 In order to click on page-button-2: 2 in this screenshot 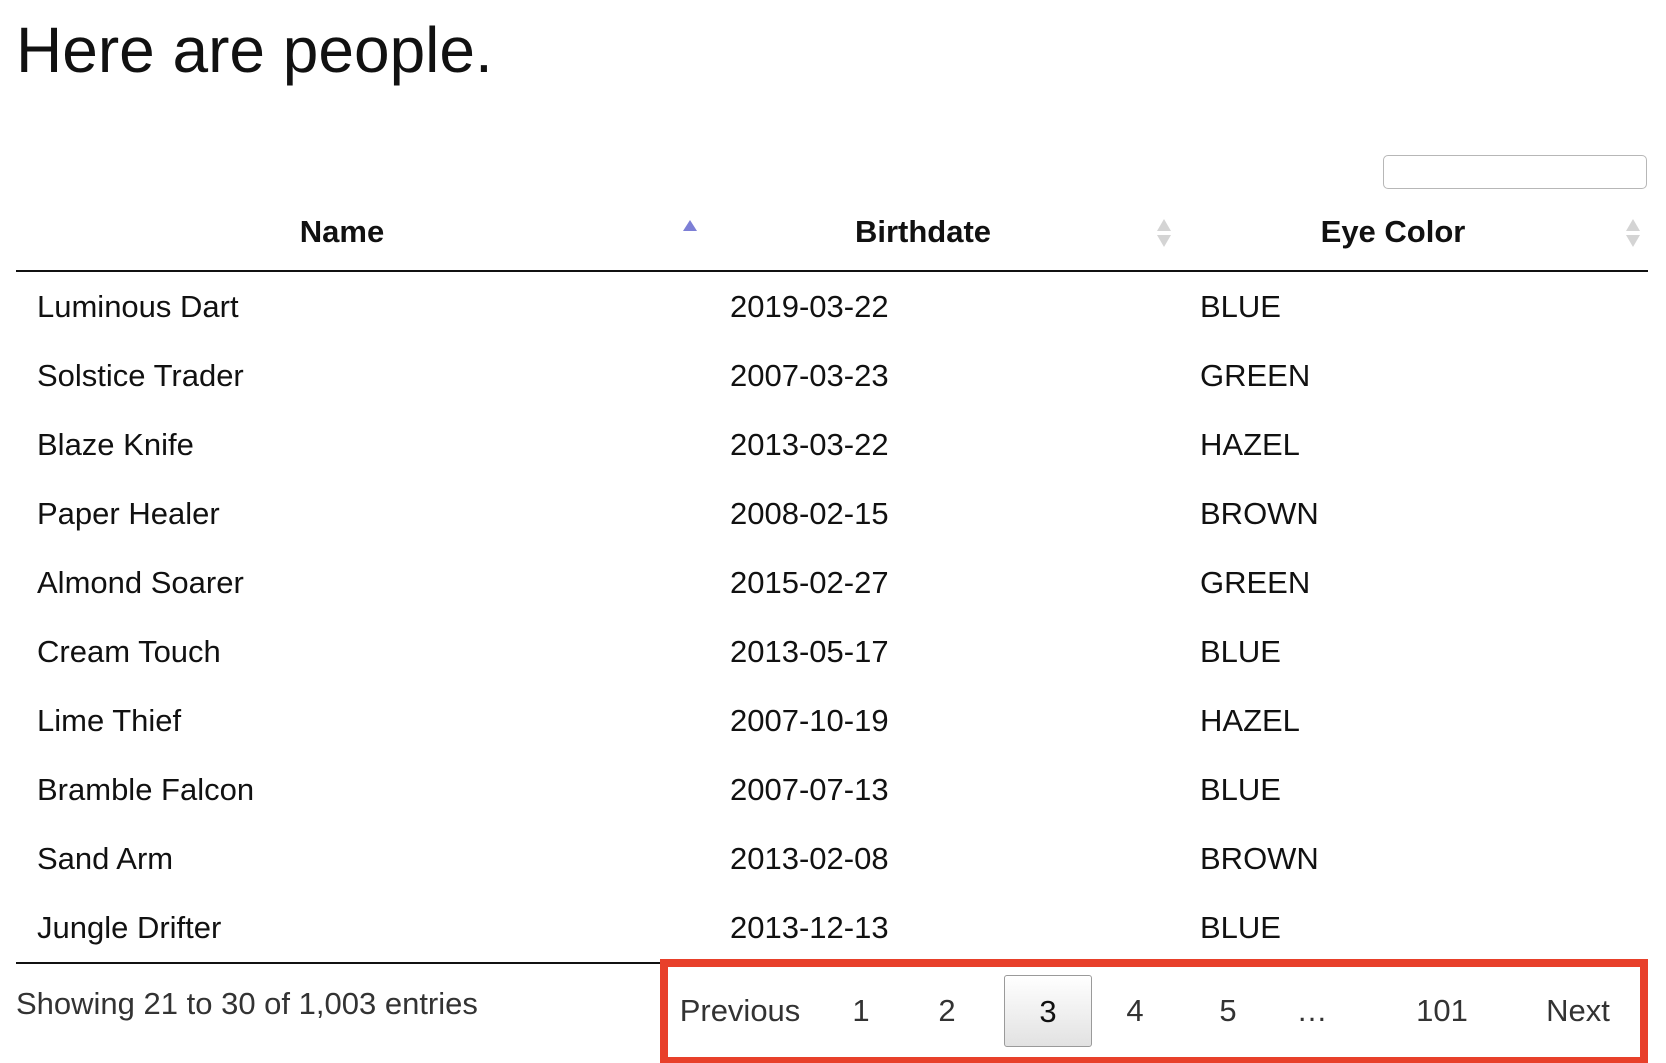, I will do `click(947, 1010)`.